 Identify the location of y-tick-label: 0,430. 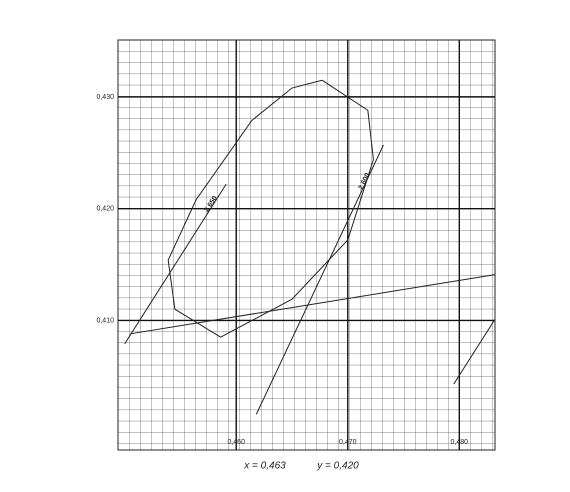
(105, 97).